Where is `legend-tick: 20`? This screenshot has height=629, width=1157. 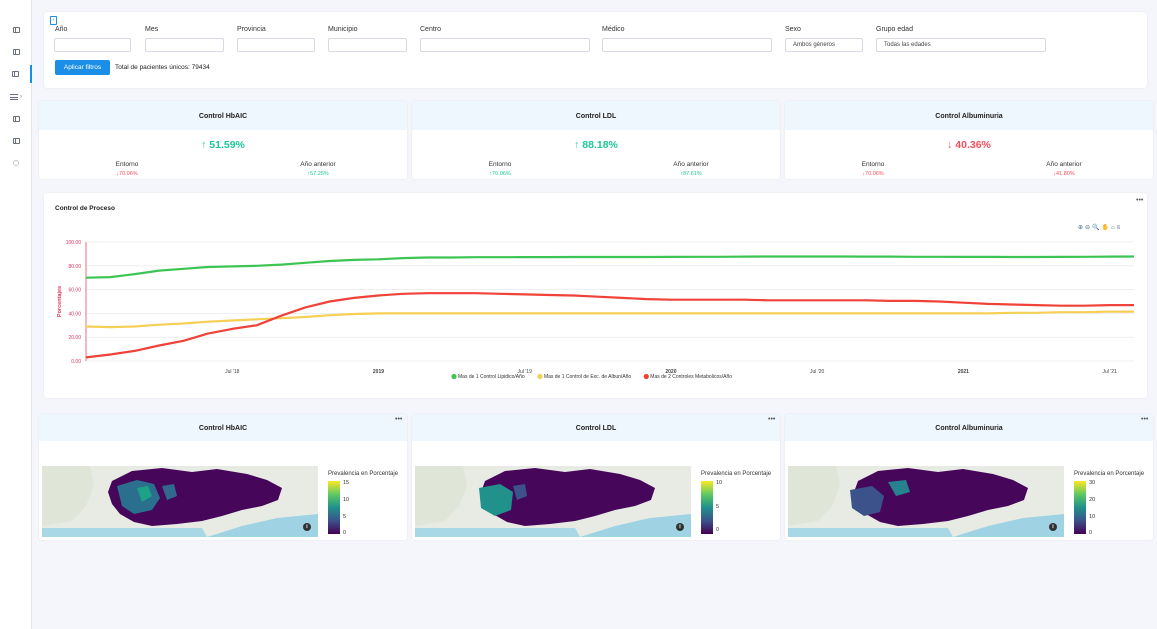 legend-tick: 20 is located at coordinates (1092, 500).